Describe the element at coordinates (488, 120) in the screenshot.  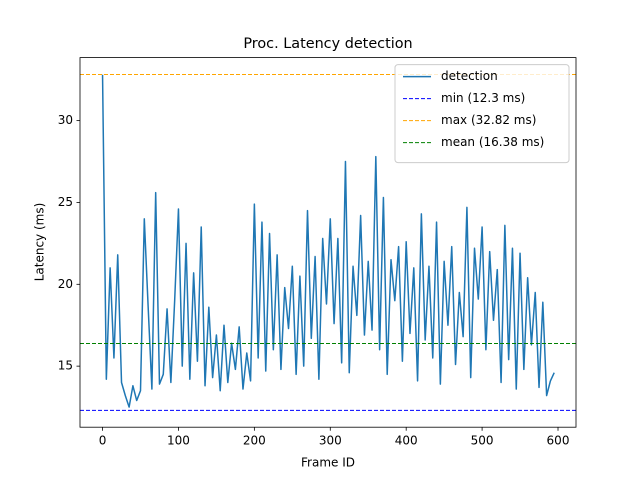
I see `legend-label: max (32.82 ms)` at that location.